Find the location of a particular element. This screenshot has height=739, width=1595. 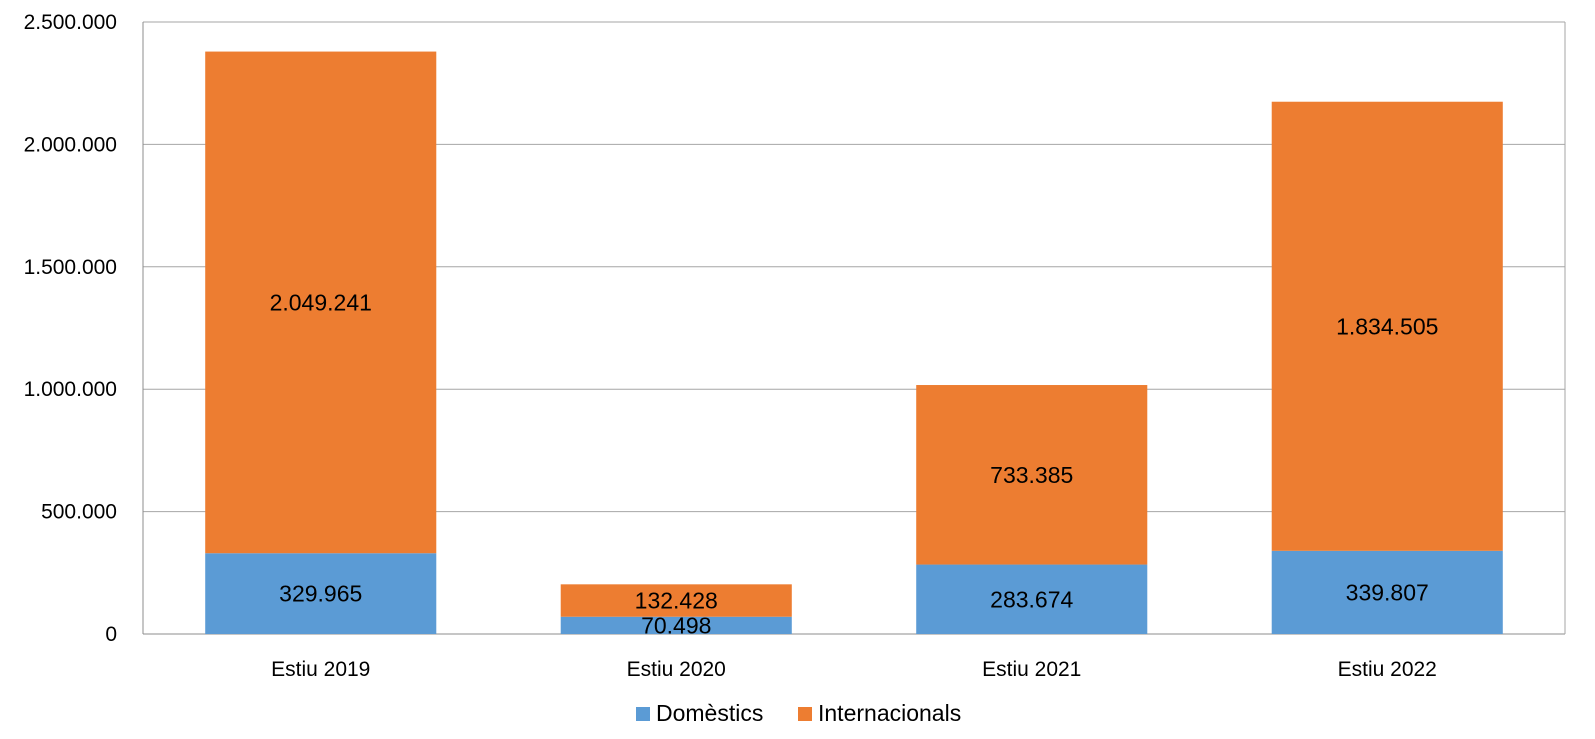

data-label: 329.965 is located at coordinates (320, 594).